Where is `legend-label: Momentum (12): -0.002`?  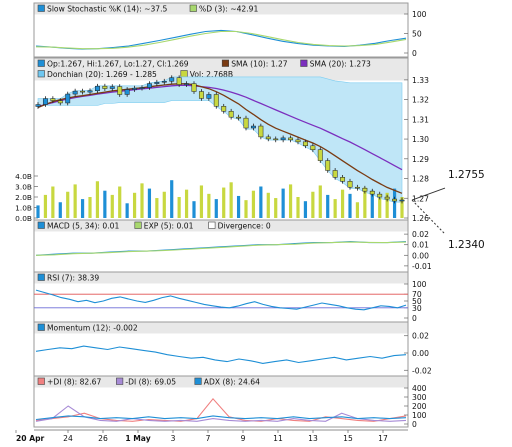 legend-label: Momentum (12): -0.002 is located at coordinates (92, 328).